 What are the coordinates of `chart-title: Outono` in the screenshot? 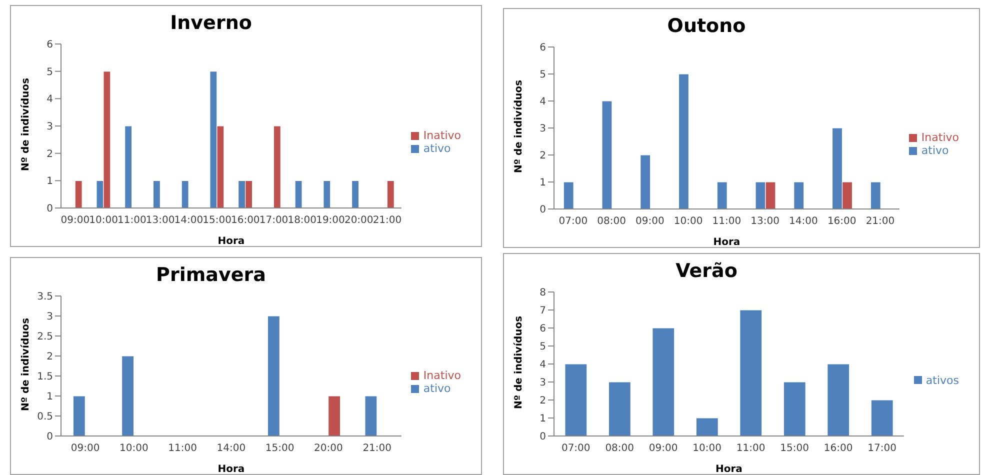 It's located at (706, 26).